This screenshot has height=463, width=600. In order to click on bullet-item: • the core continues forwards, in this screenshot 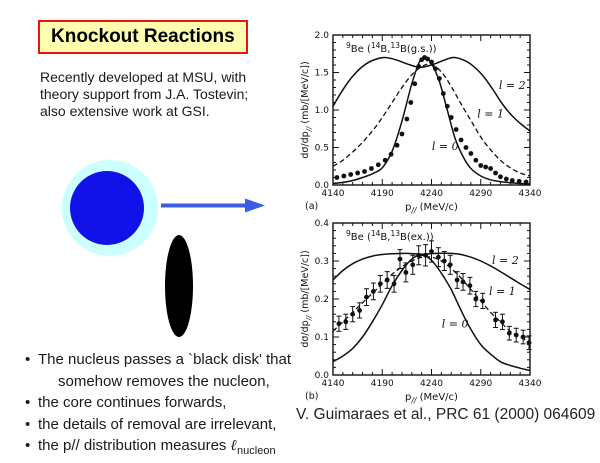, I will do `click(175, 403)`.